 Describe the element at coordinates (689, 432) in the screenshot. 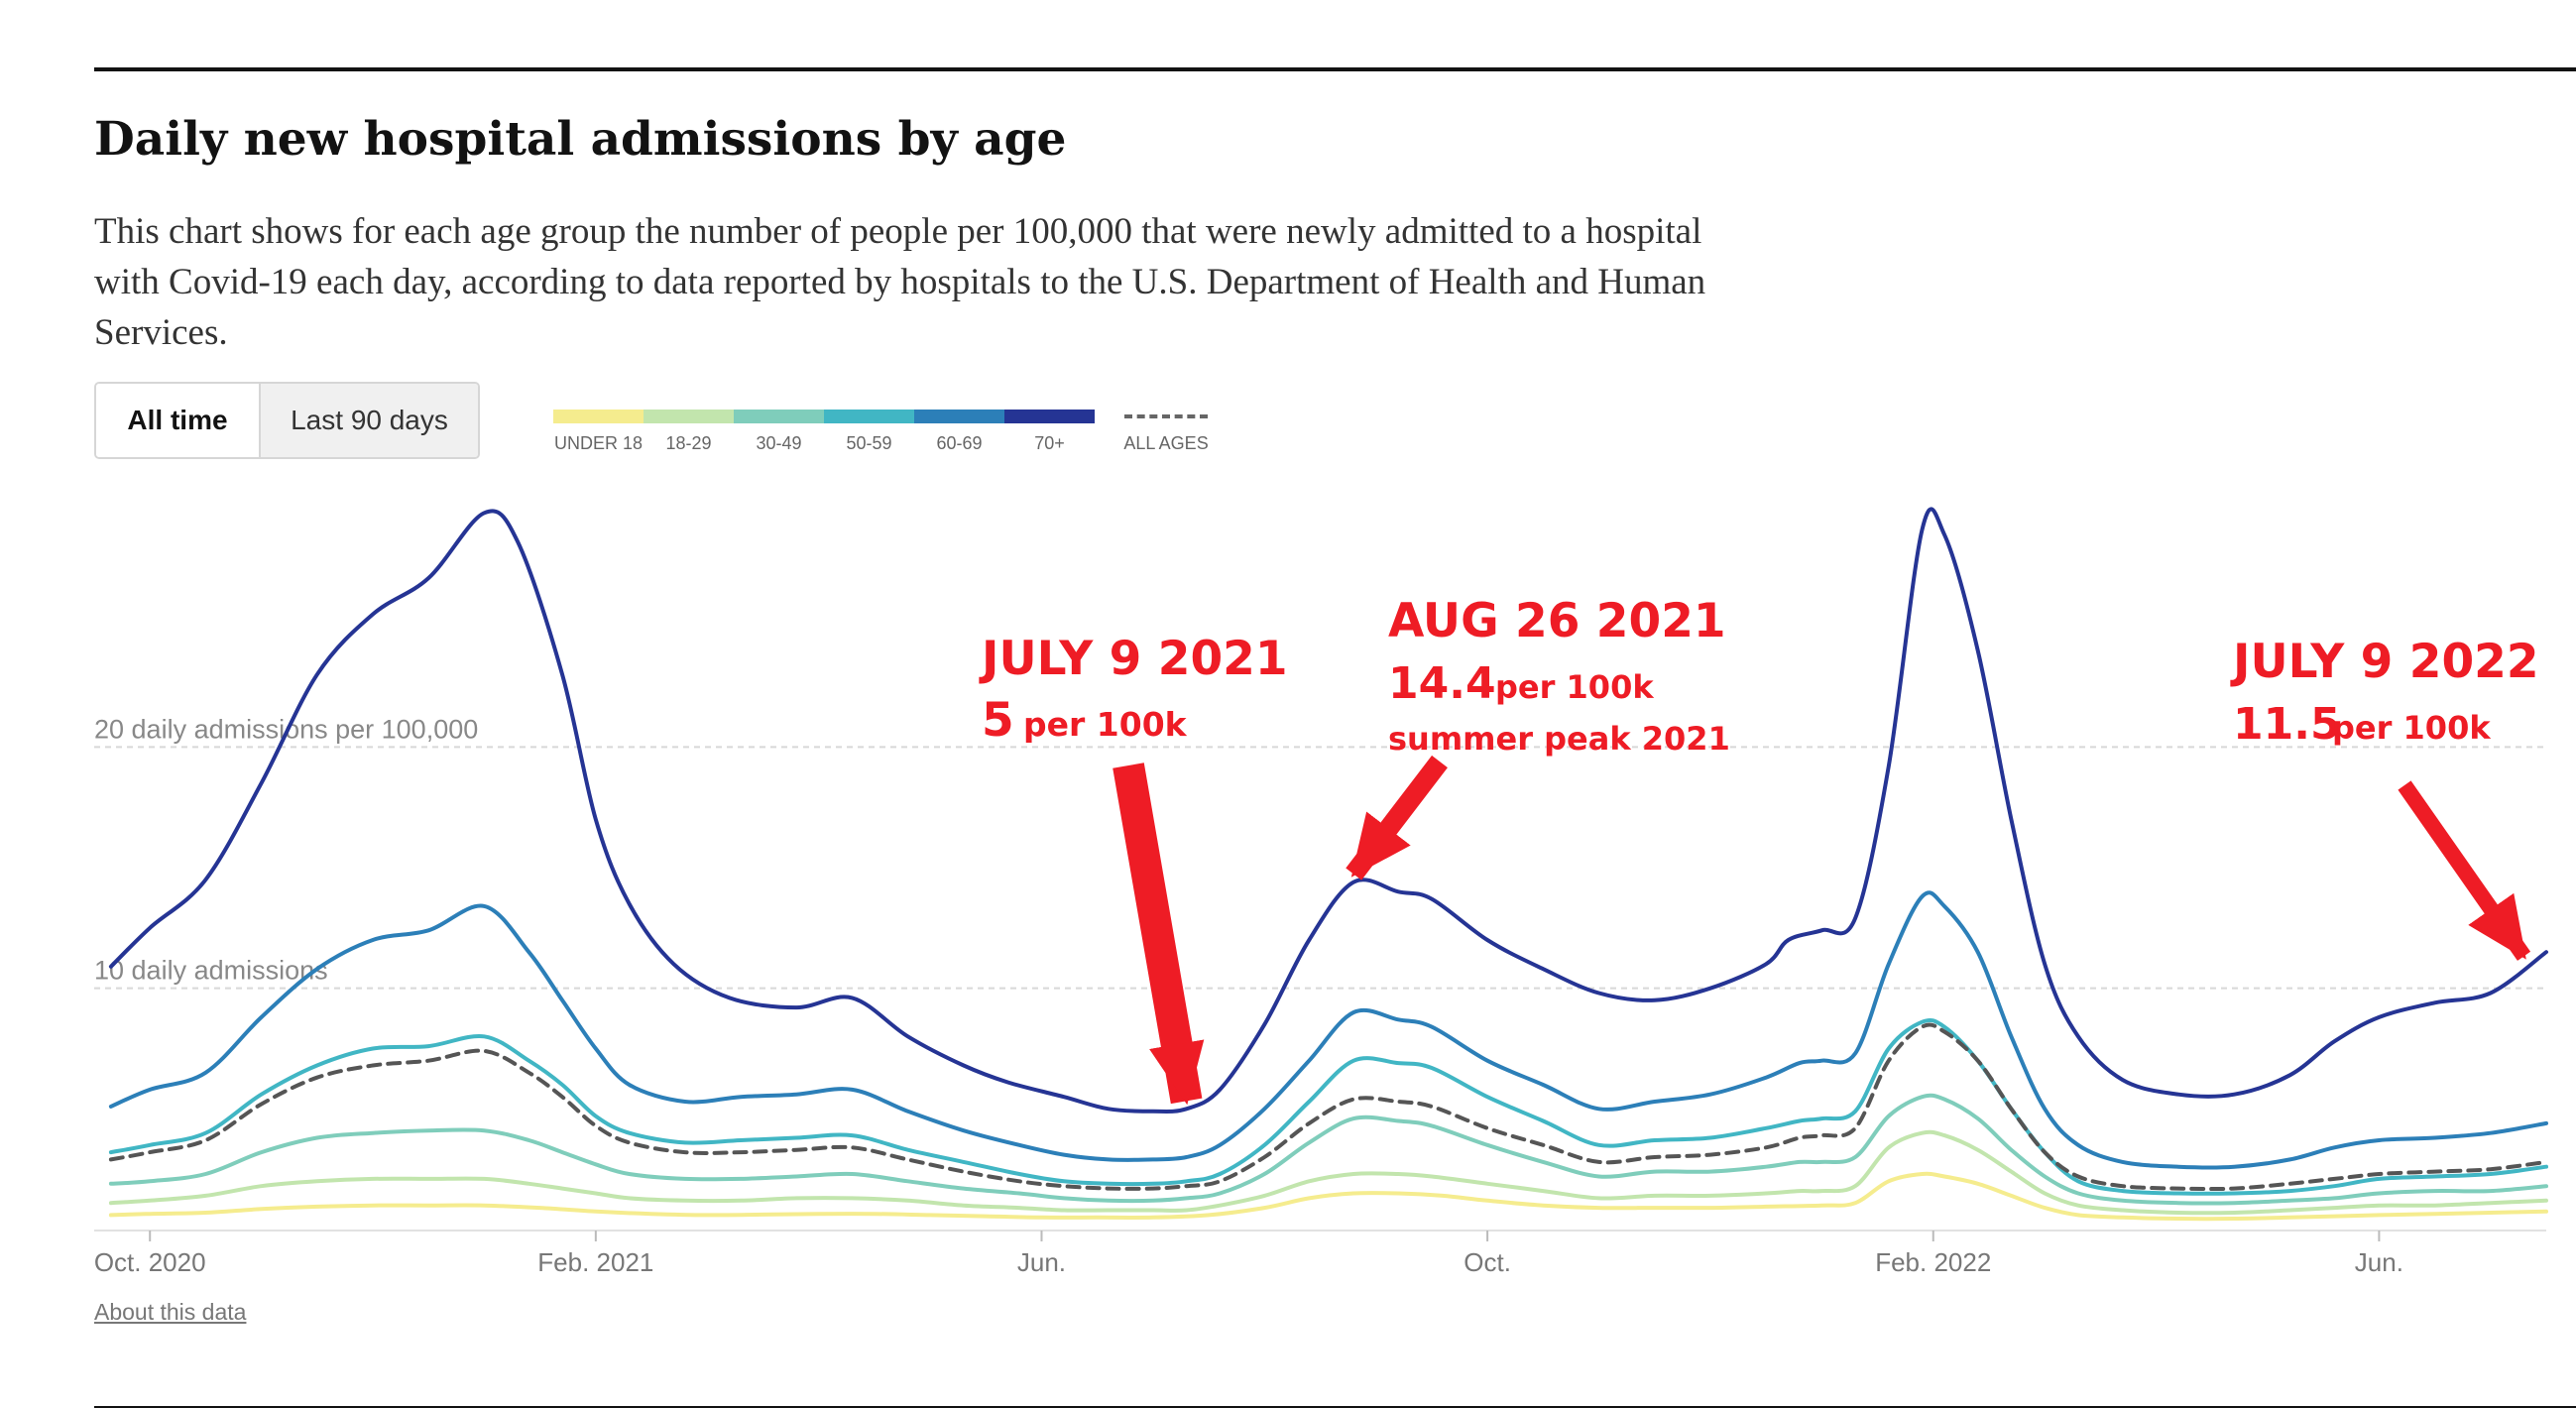

I see `legend-item-18-29: 18-29` at that location.